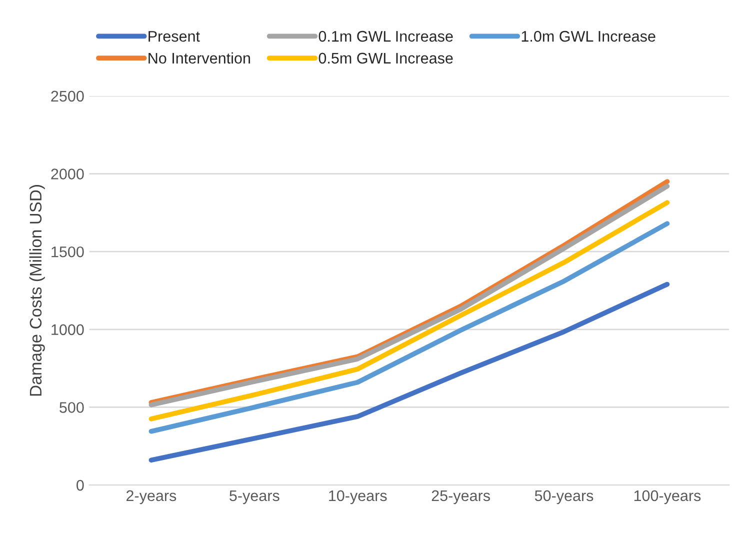 Image resolution: width=744 pixels, height=533 pixels. I want to click on legend-label: Present, so click(174, 36).